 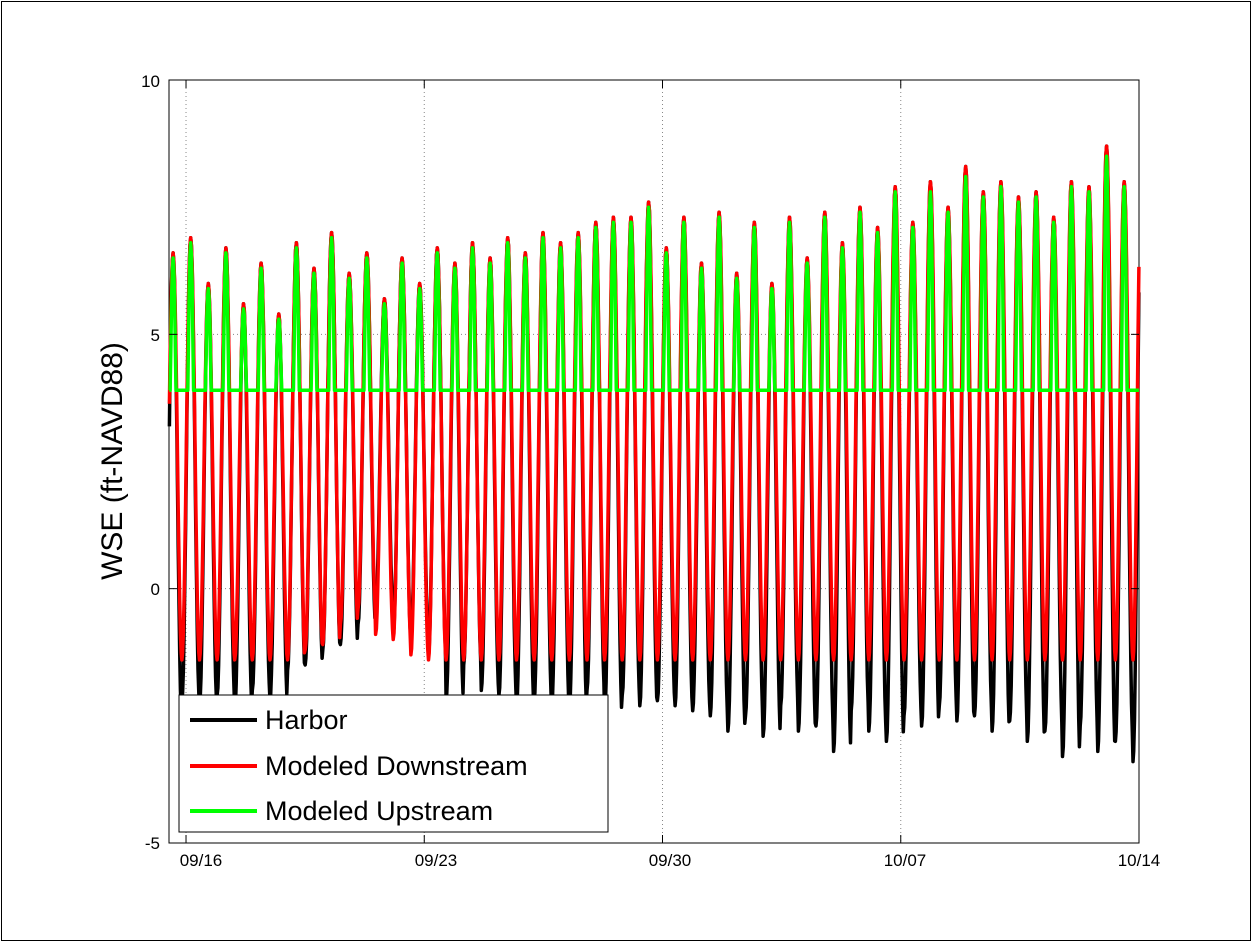 What do you see at coordinates (155, 335) in the screenshot?
I see `y-tick-label-5: 5` at bounding box center [155, 335].